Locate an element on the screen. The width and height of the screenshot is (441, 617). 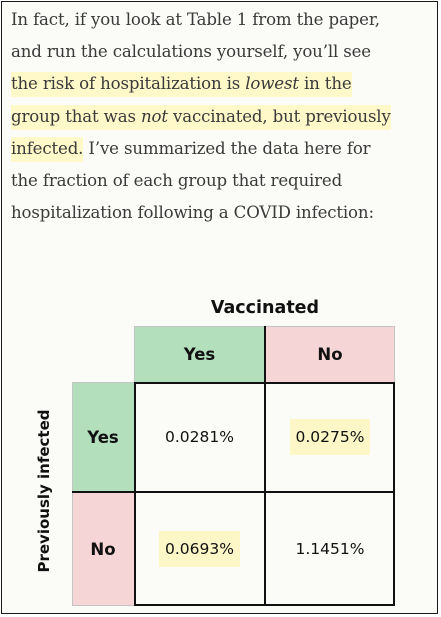
header-infected-no: No is located at coordinates (103, 549).